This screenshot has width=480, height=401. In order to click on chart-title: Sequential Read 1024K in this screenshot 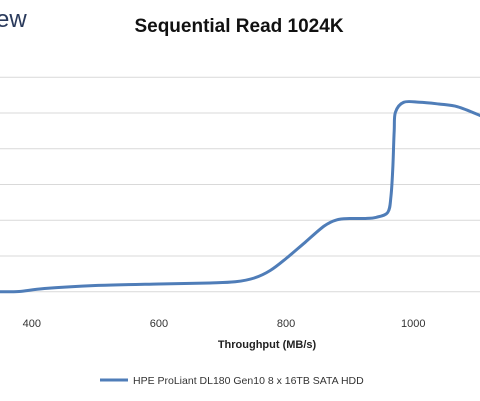, I will do `click(238, 26)`.